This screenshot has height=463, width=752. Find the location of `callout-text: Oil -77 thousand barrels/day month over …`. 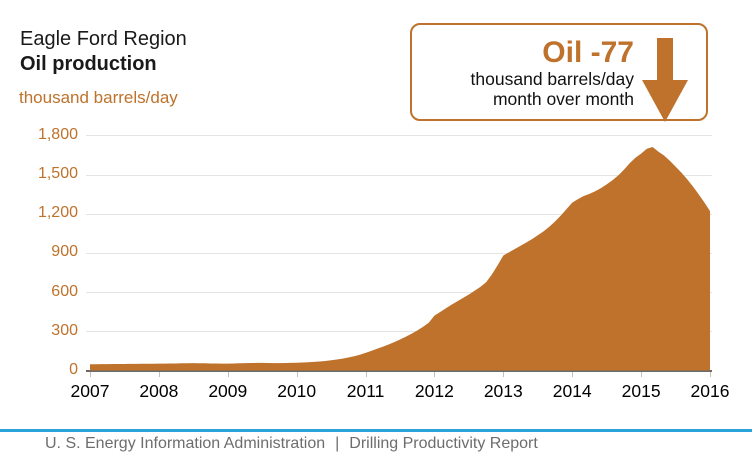

callout-text: Oil -77 thousand barrels/day month over … is located at coordinates (552, 73).